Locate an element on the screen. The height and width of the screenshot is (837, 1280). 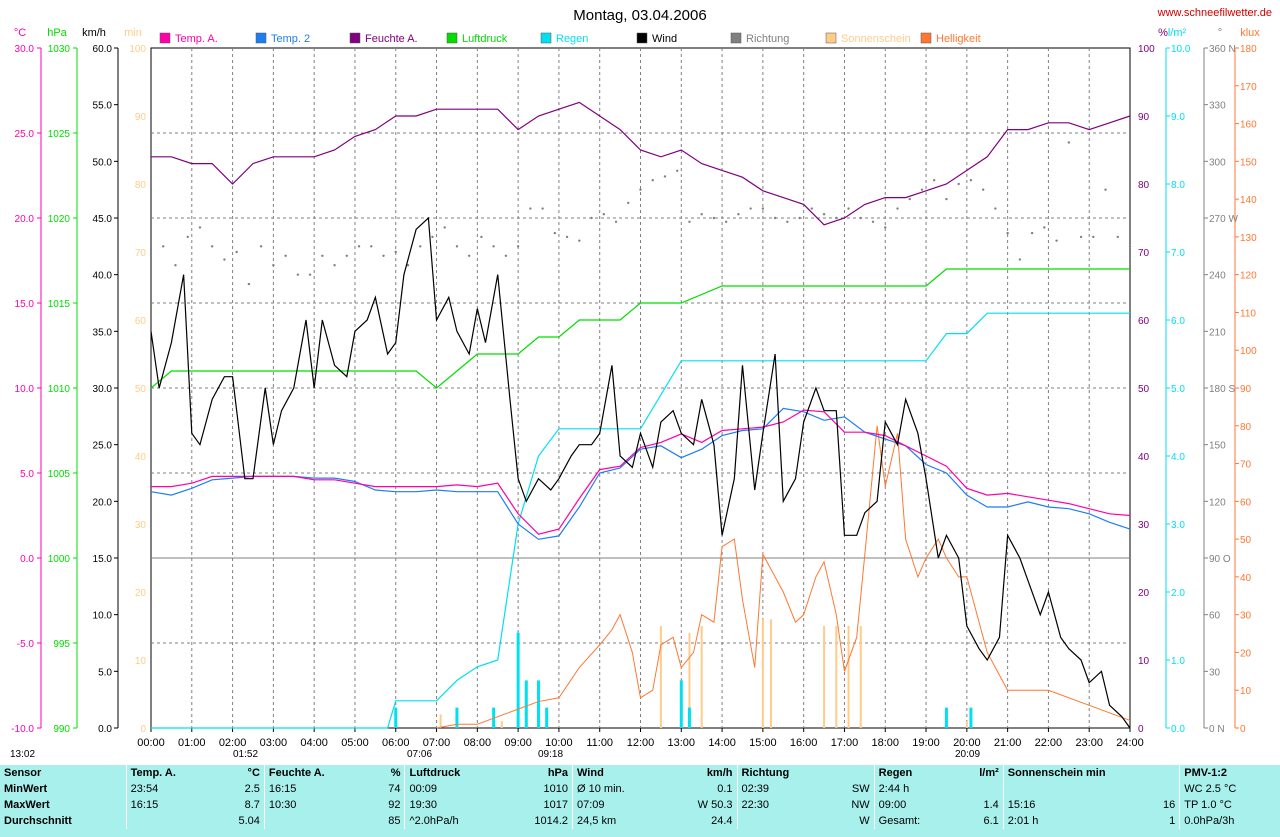
x-tick-label: 03:00 is located at coordinates (274, 743).